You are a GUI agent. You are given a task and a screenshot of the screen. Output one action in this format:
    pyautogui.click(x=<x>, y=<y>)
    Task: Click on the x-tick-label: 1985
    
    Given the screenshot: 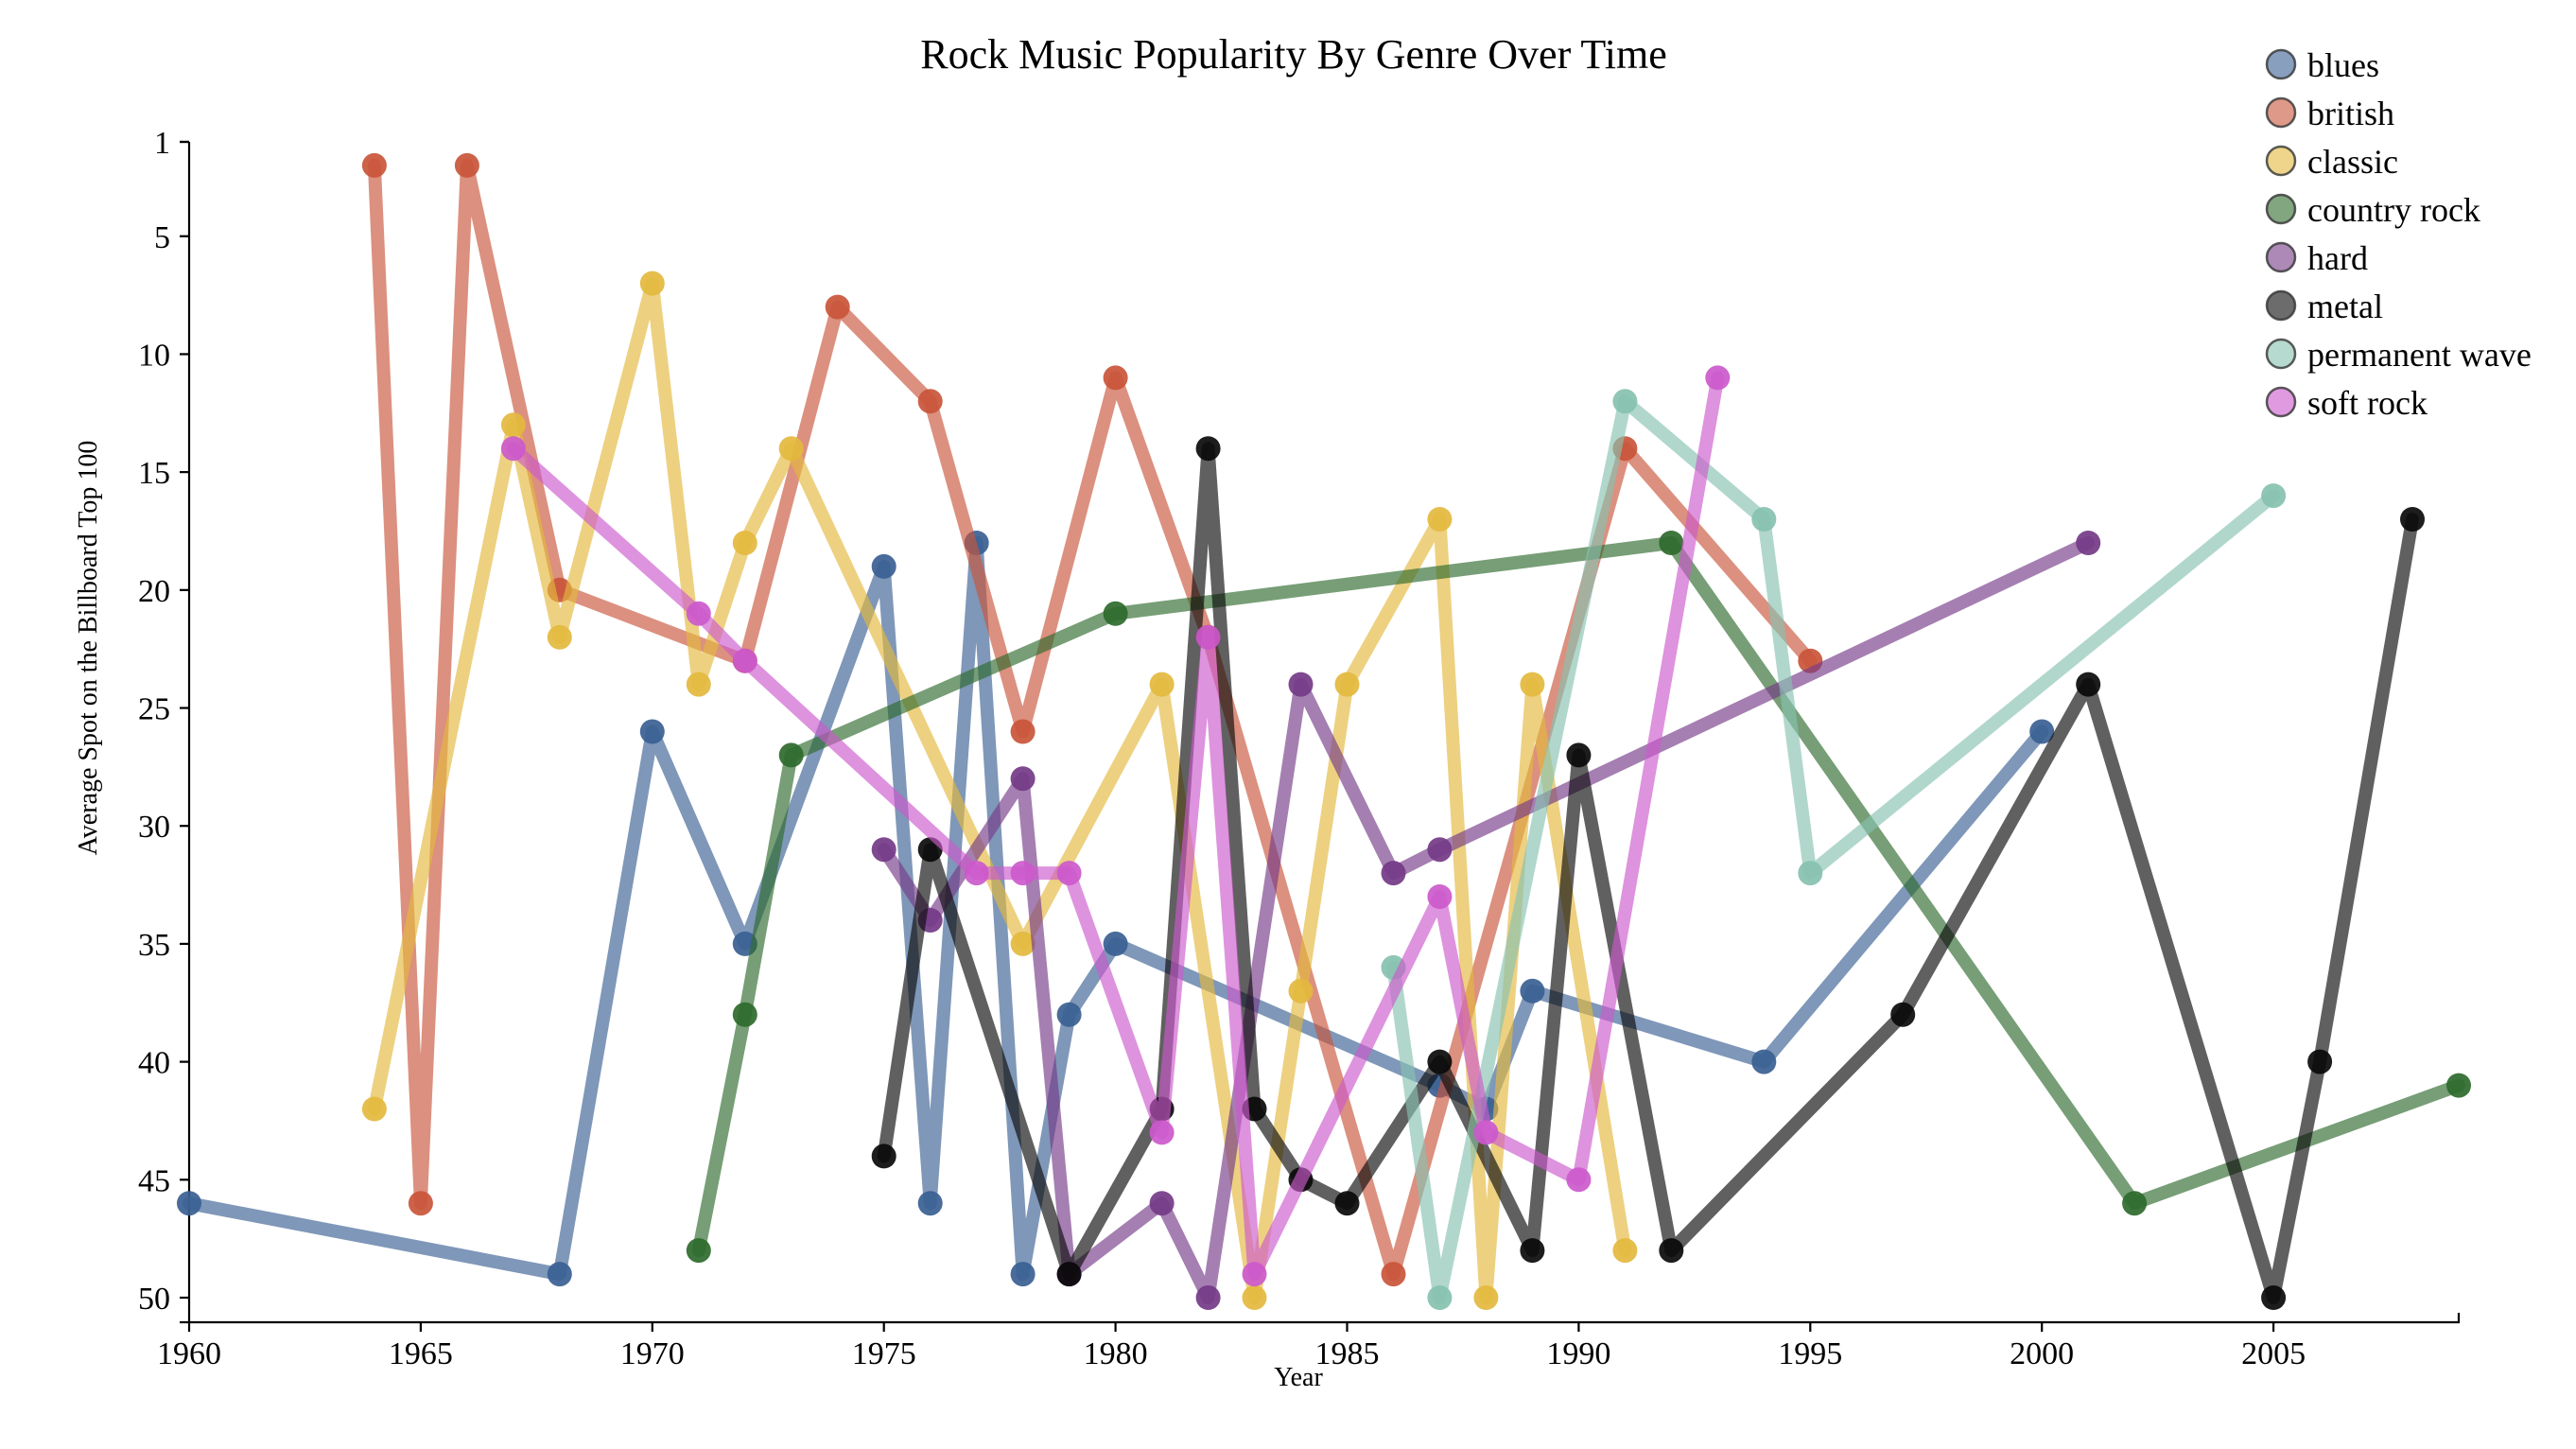 What is the action you would take?
    pyautogui.click(x=1346, y=1353)
    